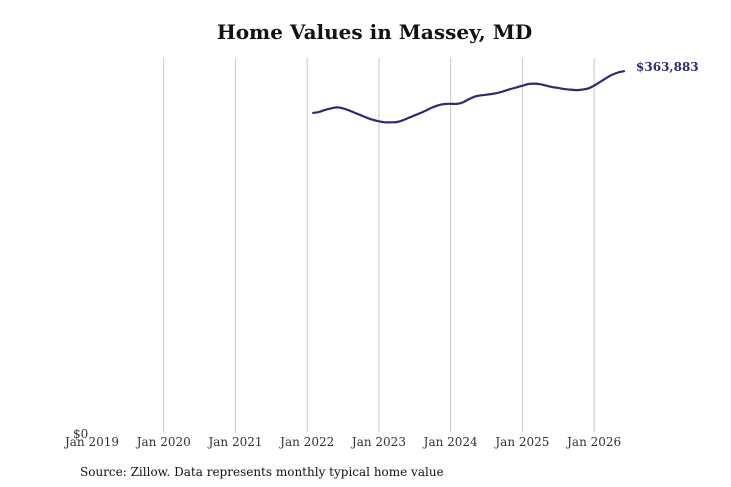 This screenshot has height=487, width=731. Describe the element at coordinates (469, 97) in the screenshot. I see `home-value-series-line` at that location.